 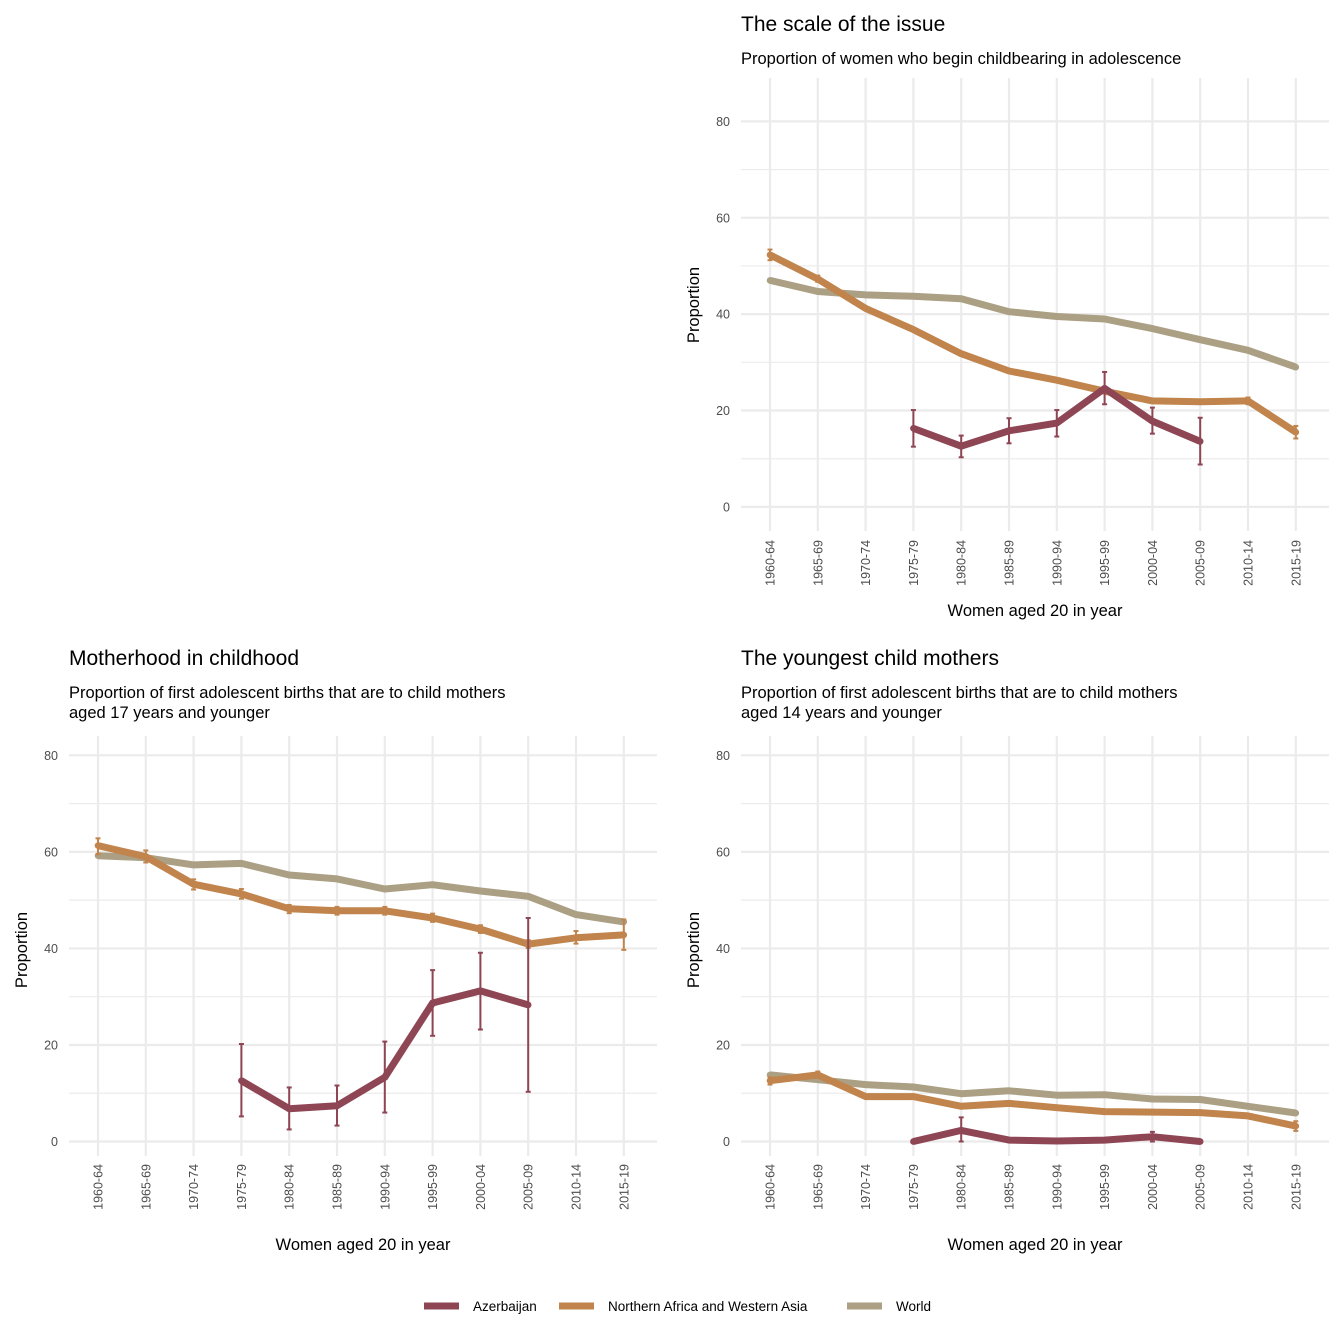 I want to click on series-northern-africa-and-western-asia, so click(x=361, y=894).